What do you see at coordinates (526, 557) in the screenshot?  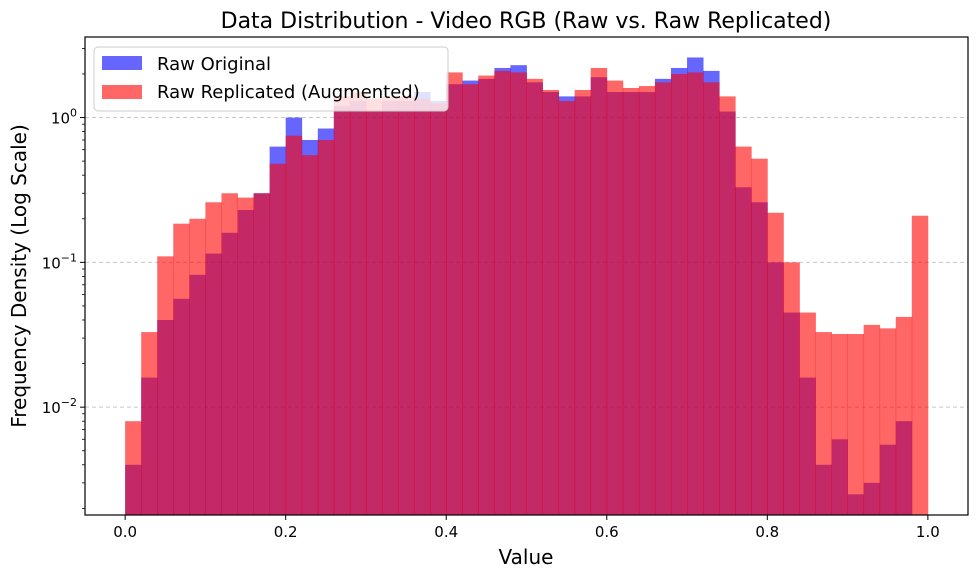 I see `x-axis-label: Value` at bounding box center [526, 557].